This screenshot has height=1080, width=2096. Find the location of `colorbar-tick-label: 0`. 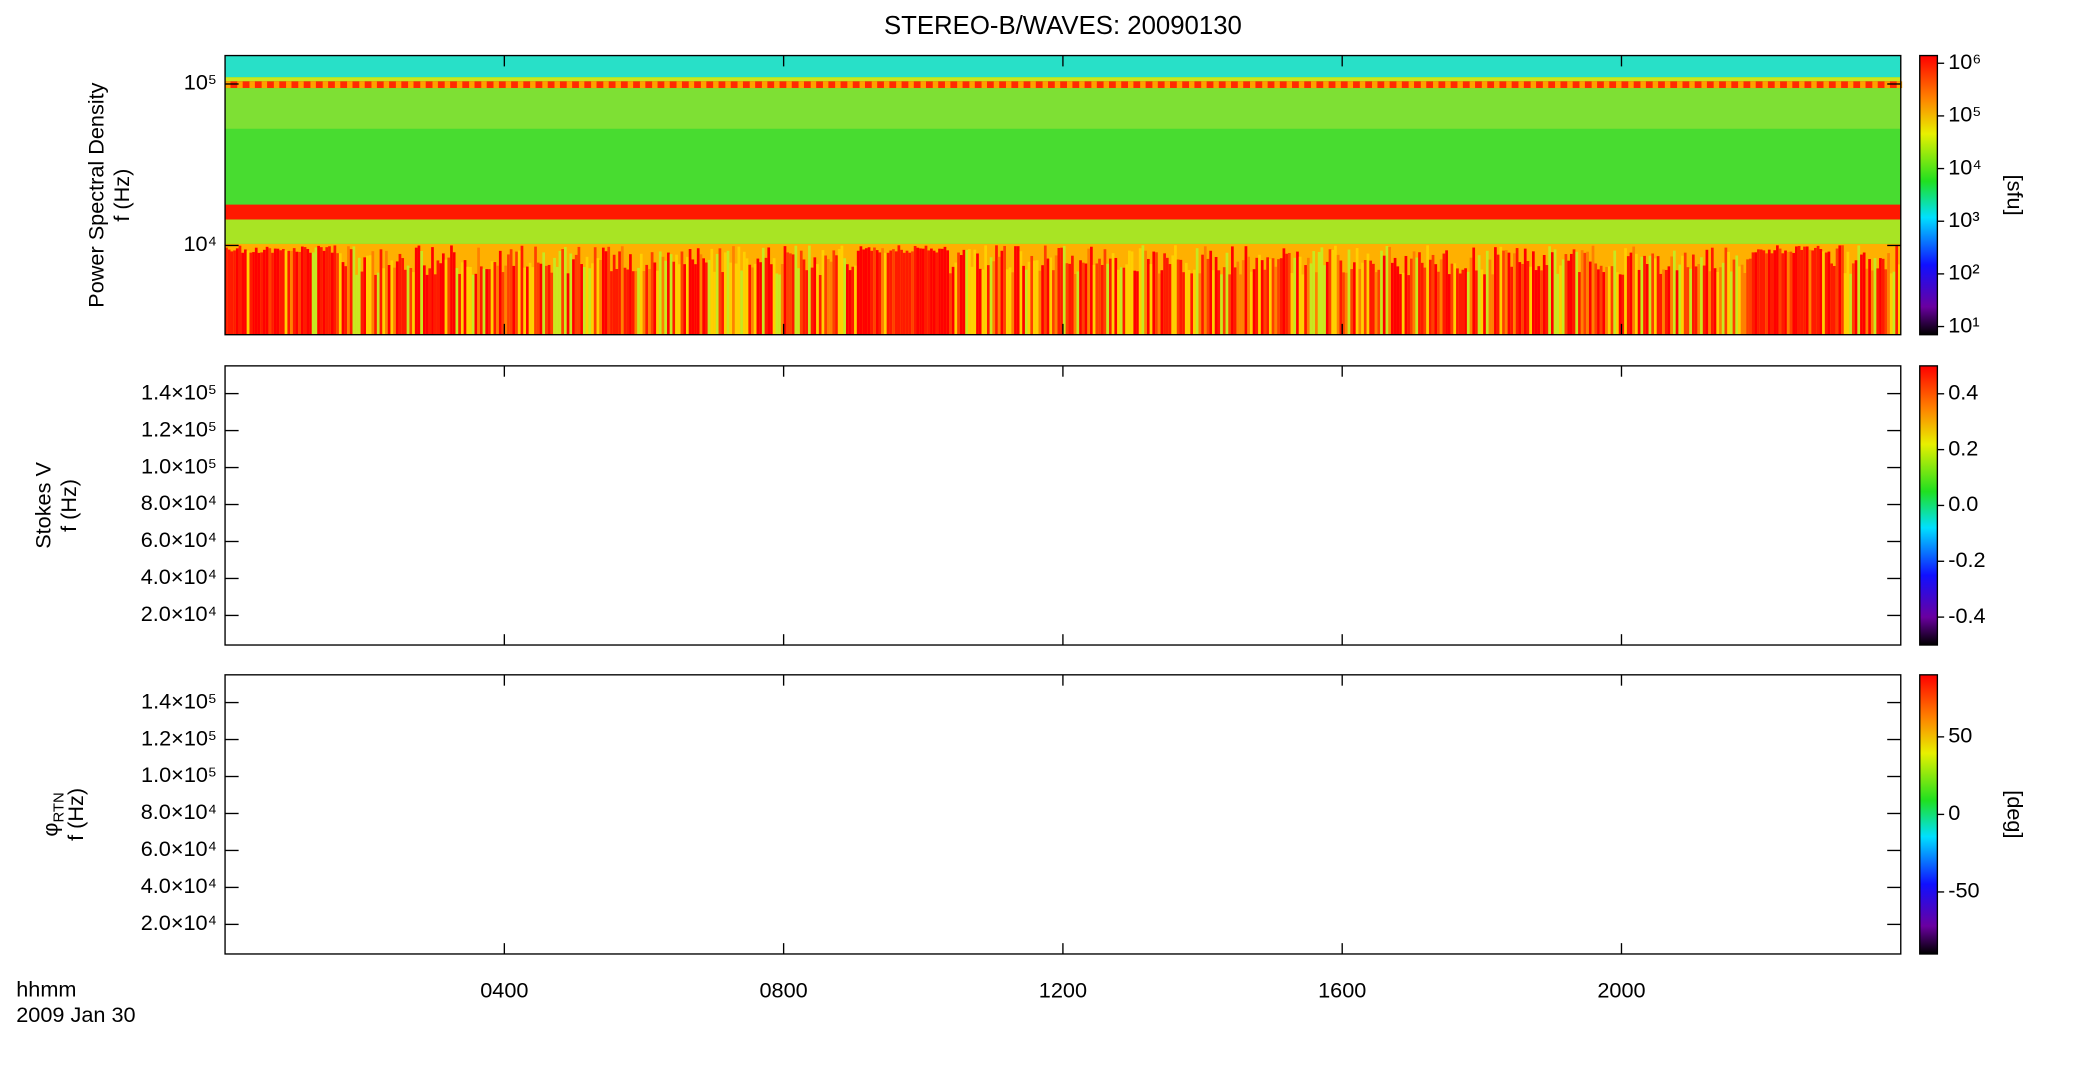

colorbar-tick-label: 0 is located at coordinates (1954, 812).